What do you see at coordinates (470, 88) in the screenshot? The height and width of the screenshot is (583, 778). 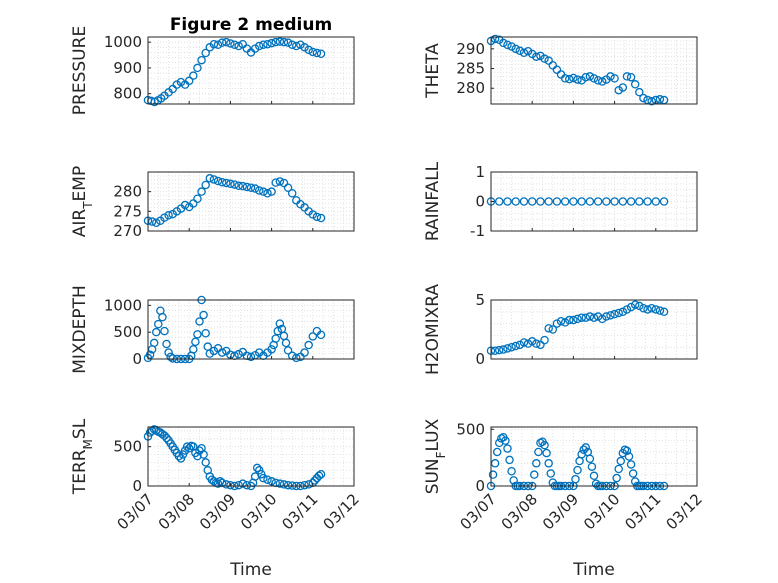 I see `y-tick-label: 280` at bounding box center [470, 88].